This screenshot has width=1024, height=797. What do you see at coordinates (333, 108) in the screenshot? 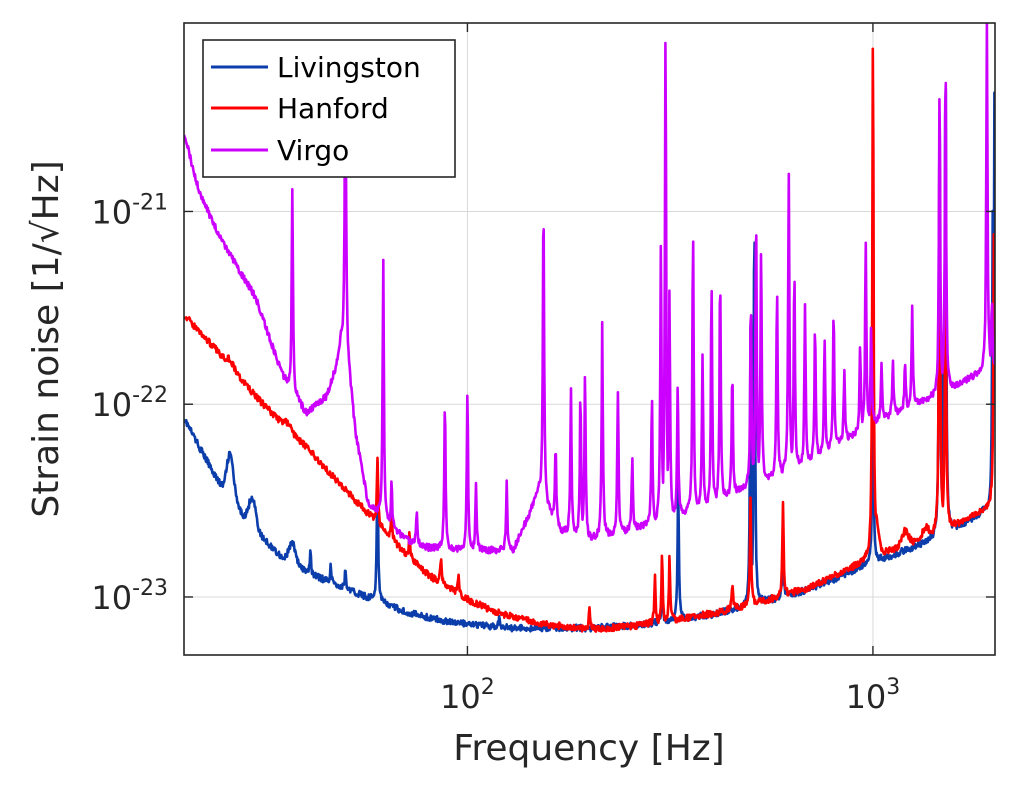
I see `legend-label-hanford: Hanford` at bounding box center [333, 108].